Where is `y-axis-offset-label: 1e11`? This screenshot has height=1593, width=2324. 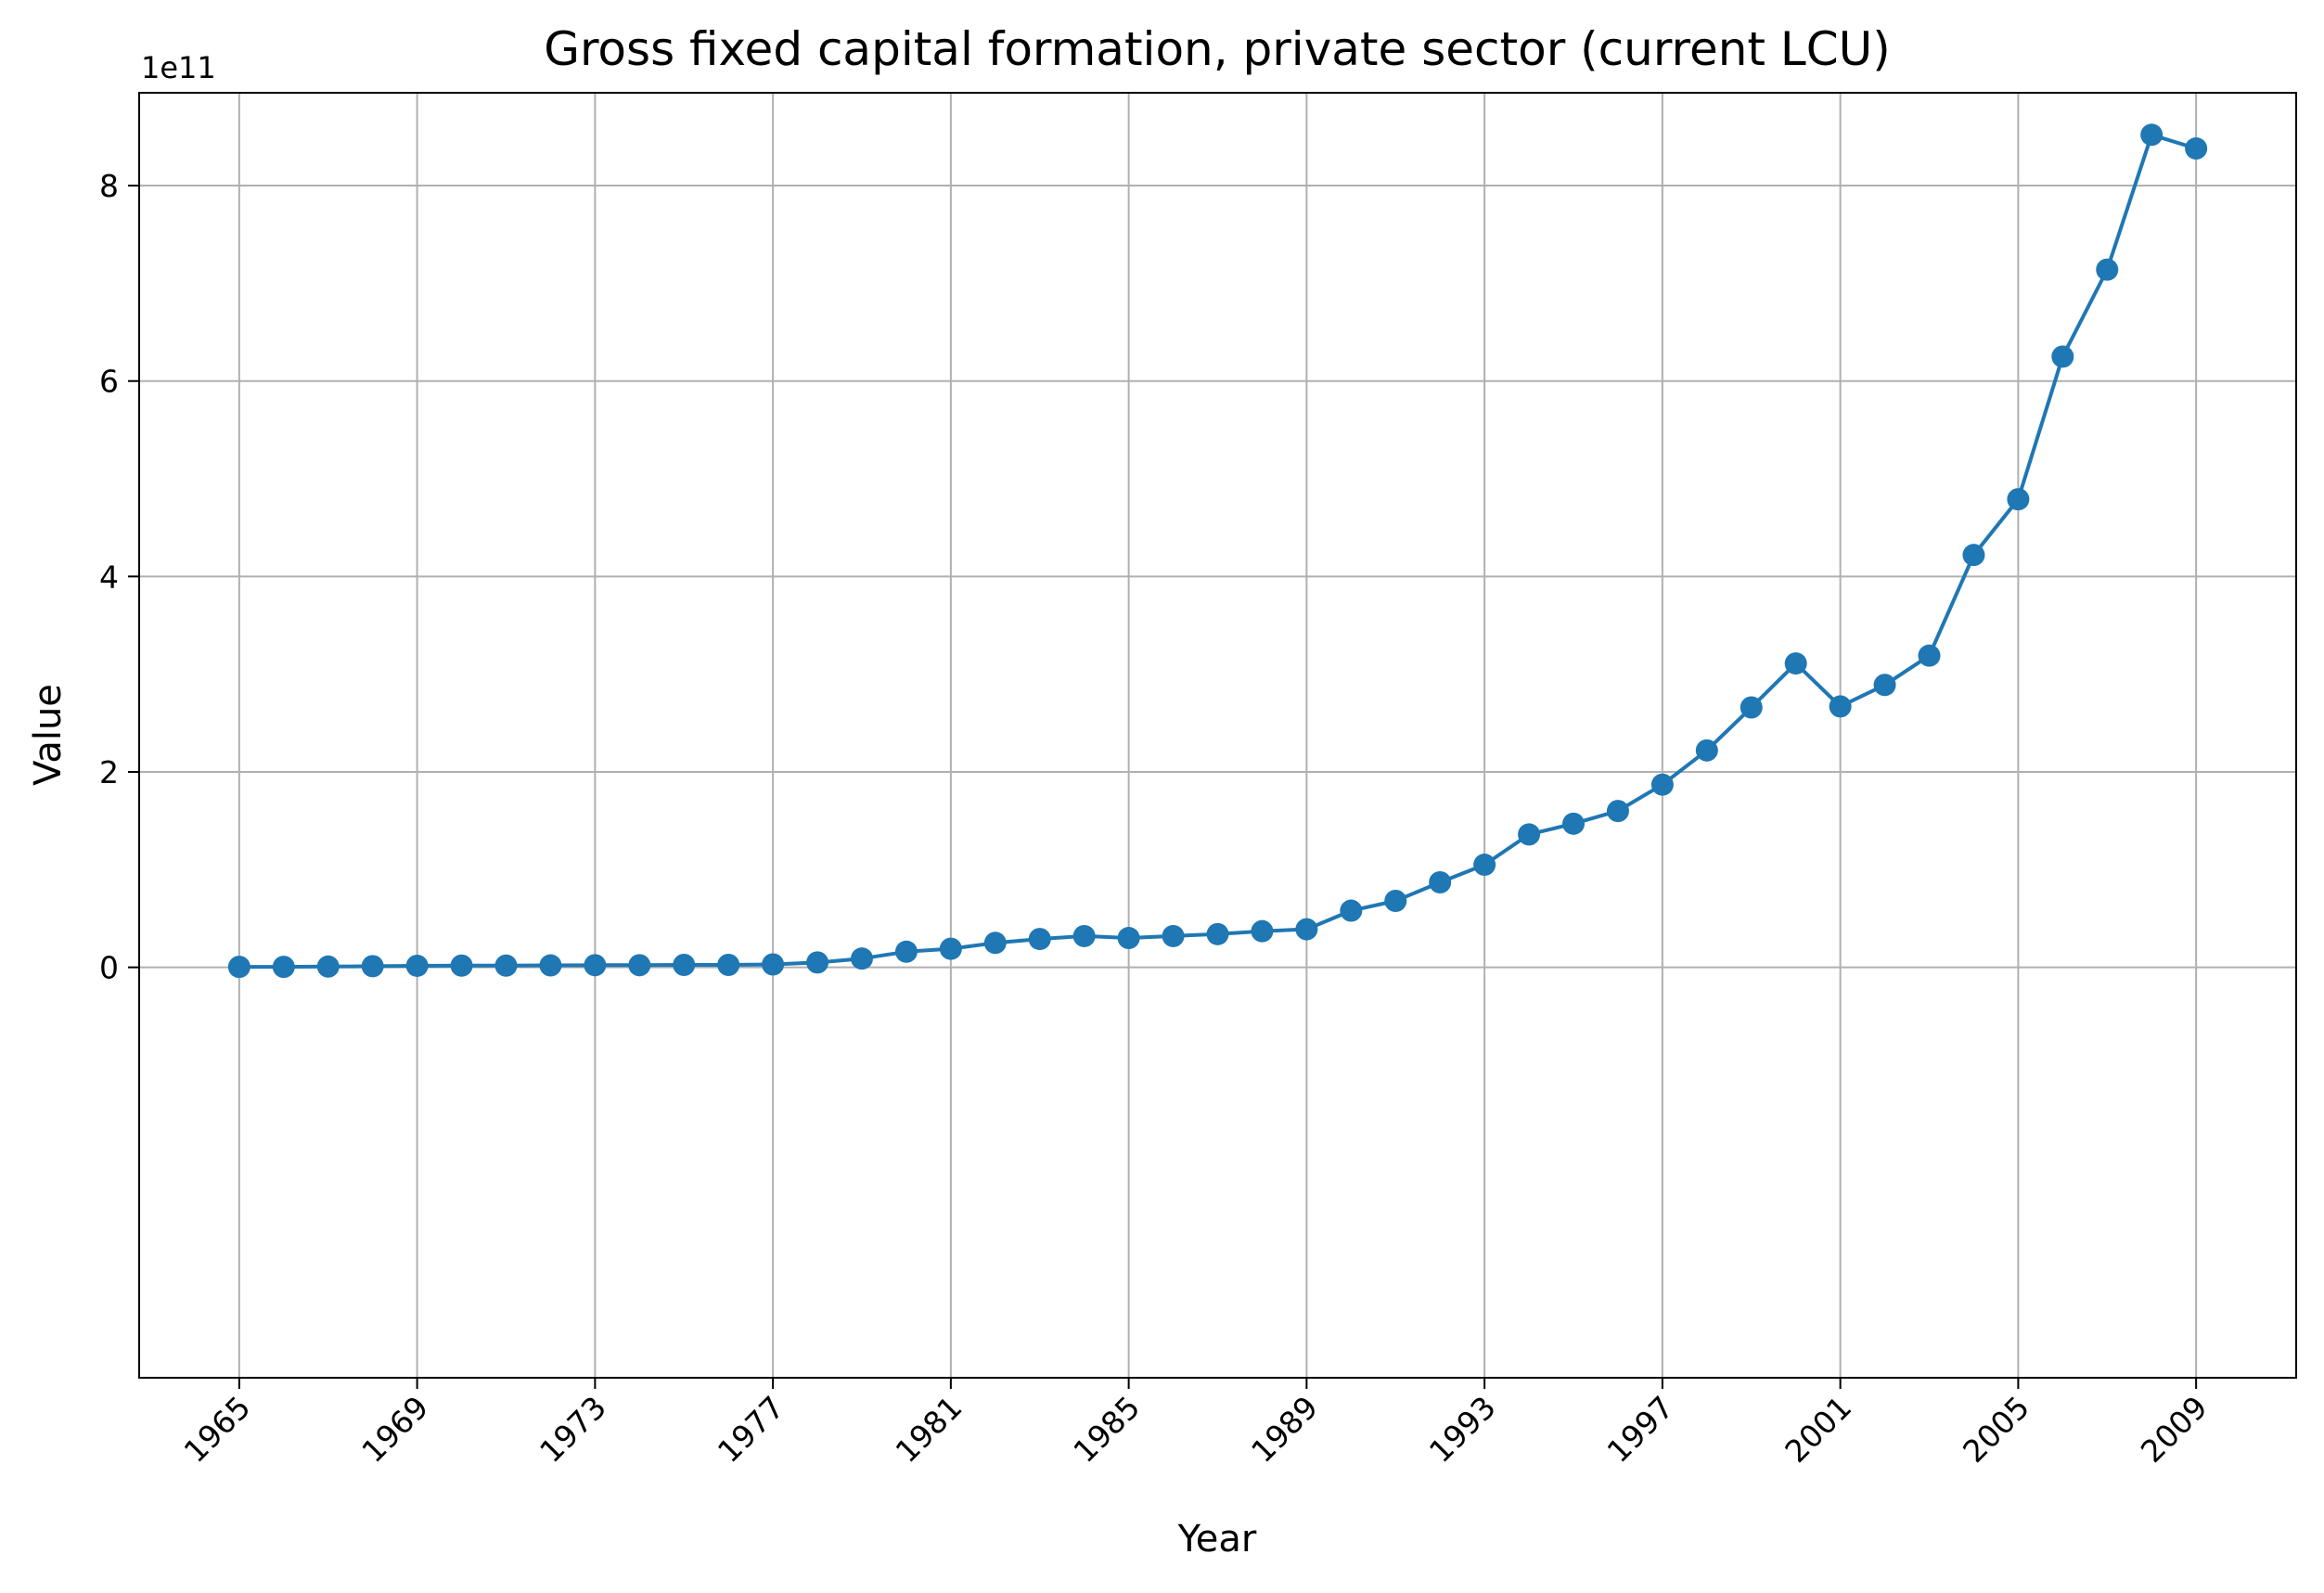
y-axis-offset-label: 1e11 is located at coordinates (178, 67).